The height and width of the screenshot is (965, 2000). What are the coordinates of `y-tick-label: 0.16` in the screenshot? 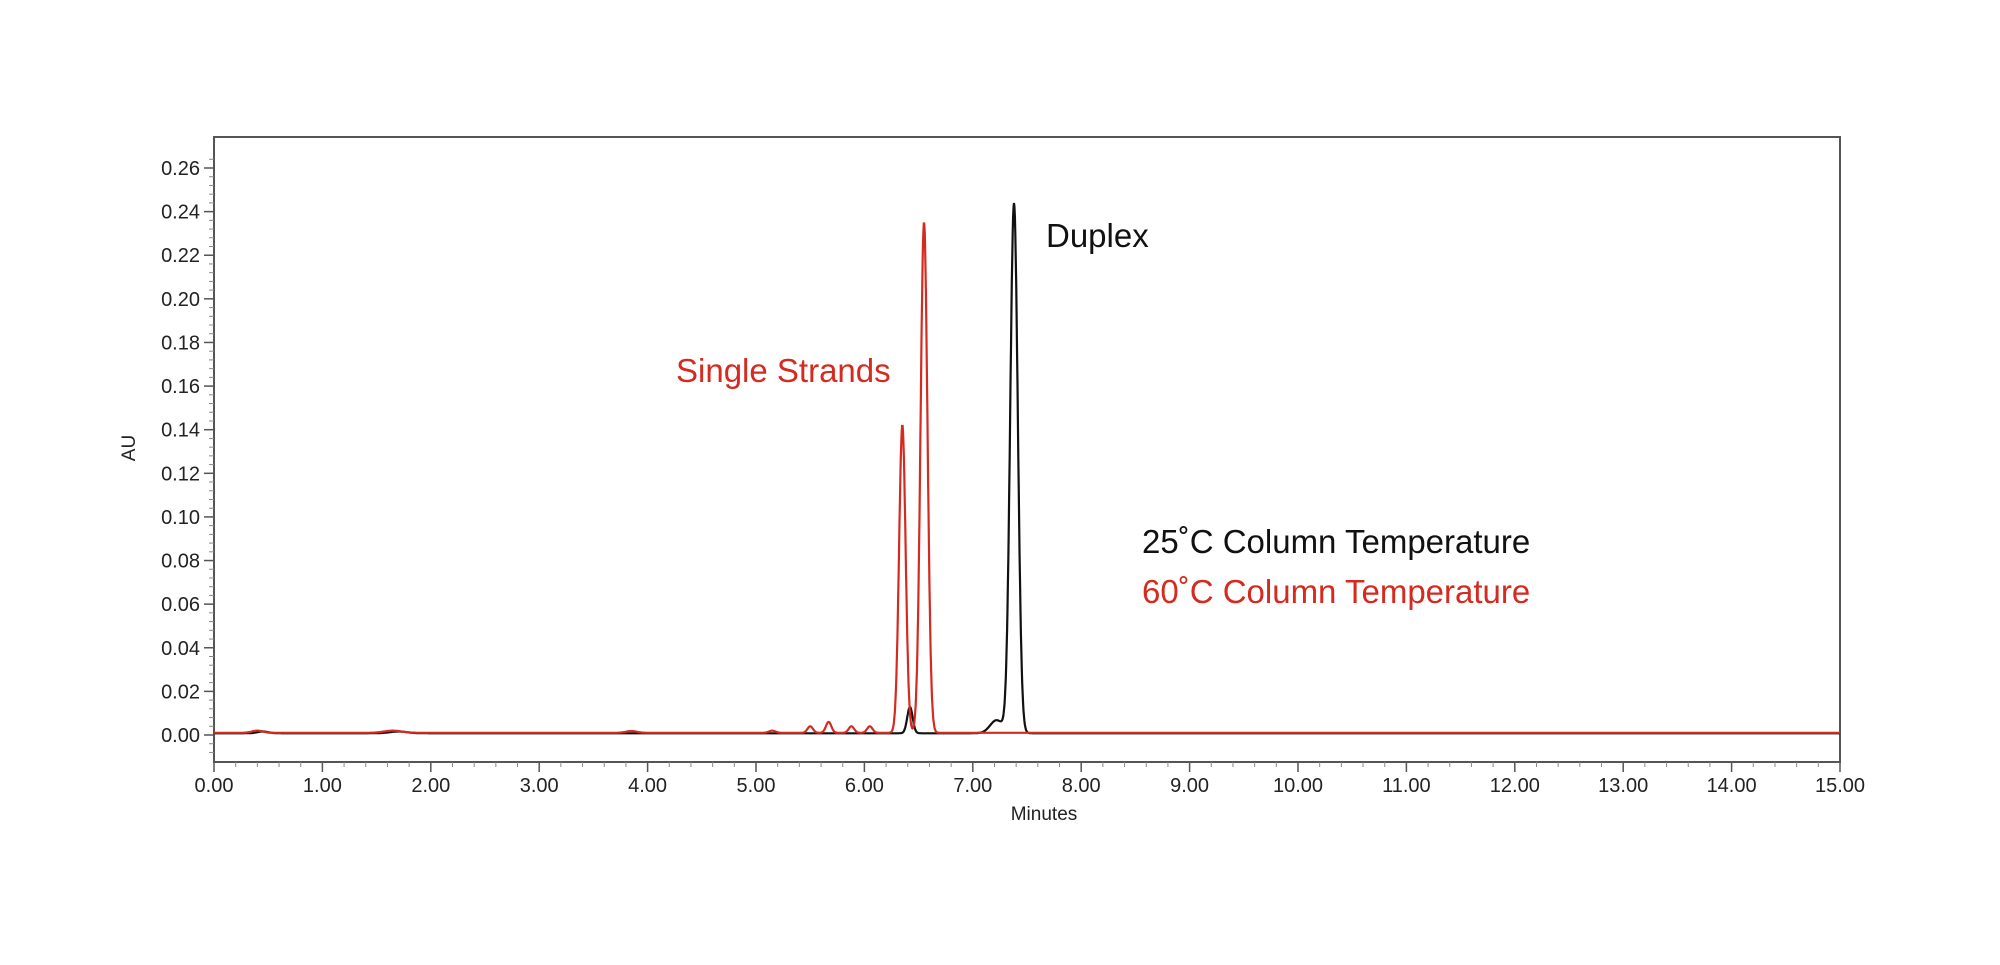 It's located at (180, 387).